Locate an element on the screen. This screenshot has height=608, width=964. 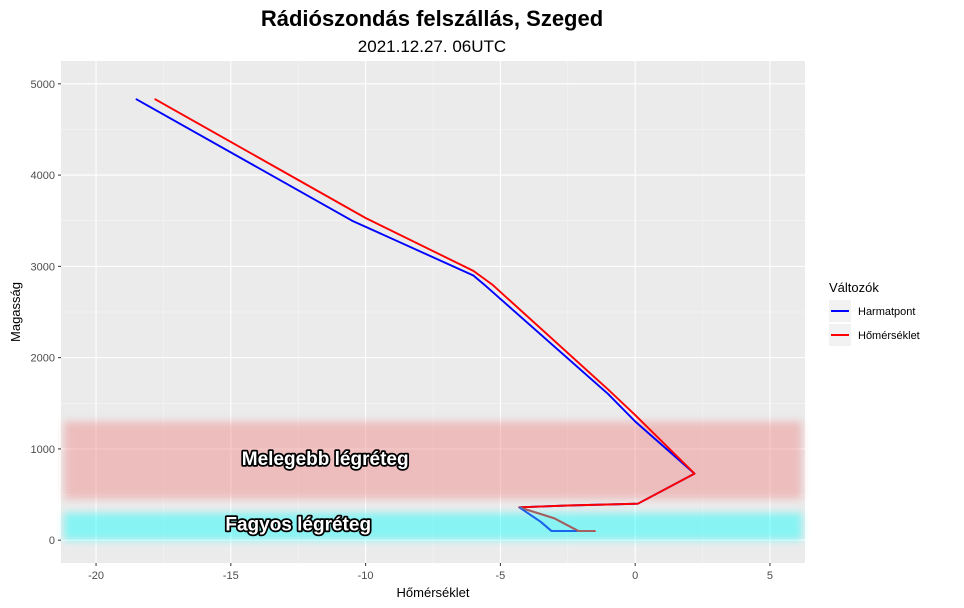
series-line-overlap is located at coordinates (557, 519).